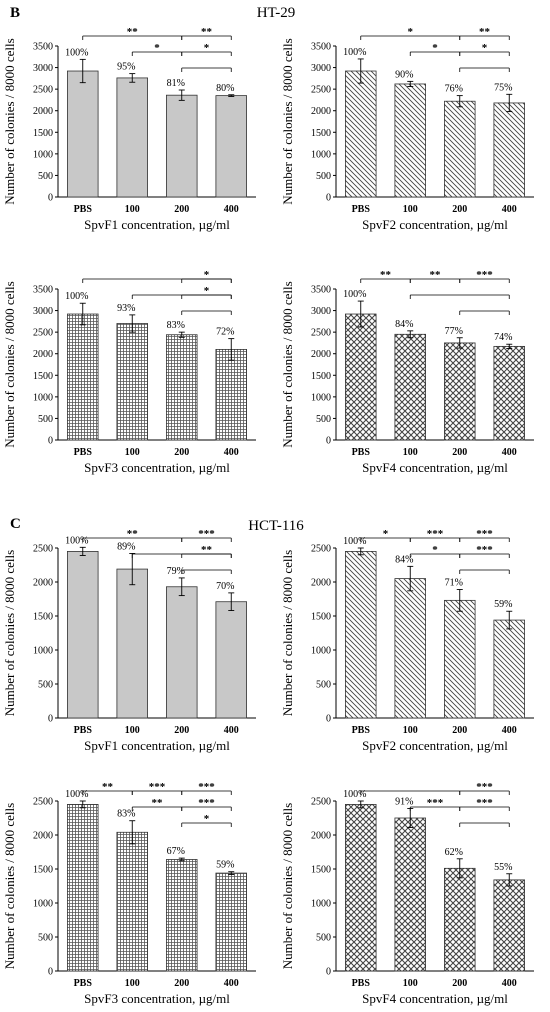  I want to click on percent-label: 72%, so click(225, 332).